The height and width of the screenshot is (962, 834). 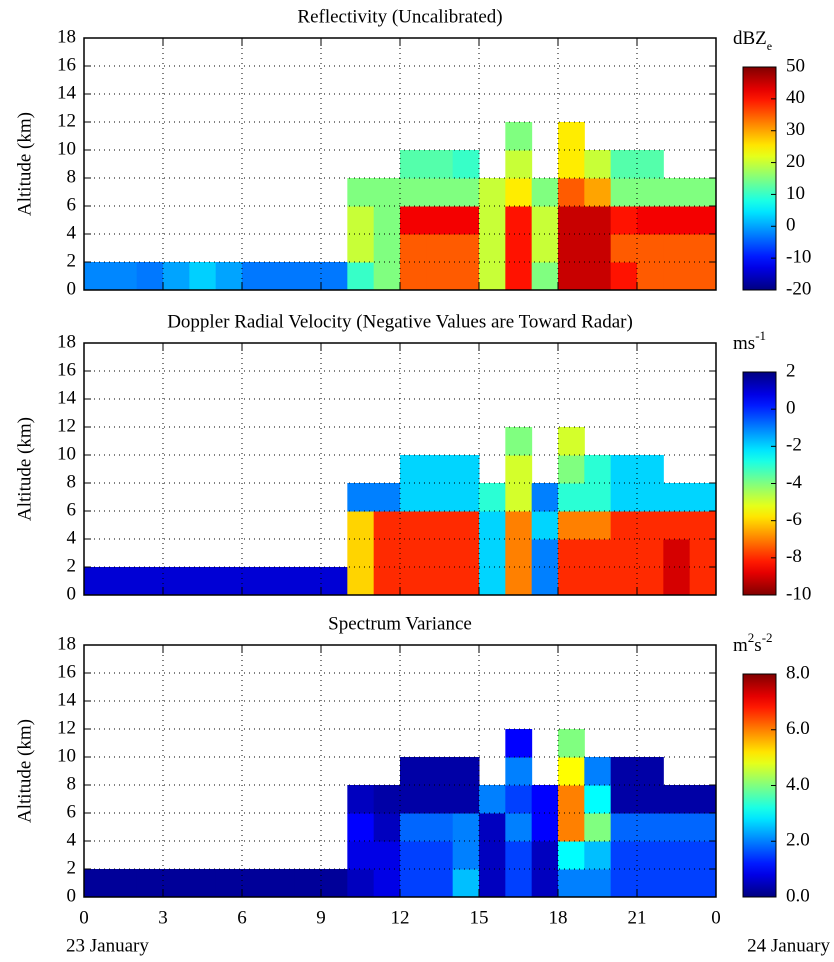 I want to click on colorbar-tick-label: 40, so click(x=795, y=97).